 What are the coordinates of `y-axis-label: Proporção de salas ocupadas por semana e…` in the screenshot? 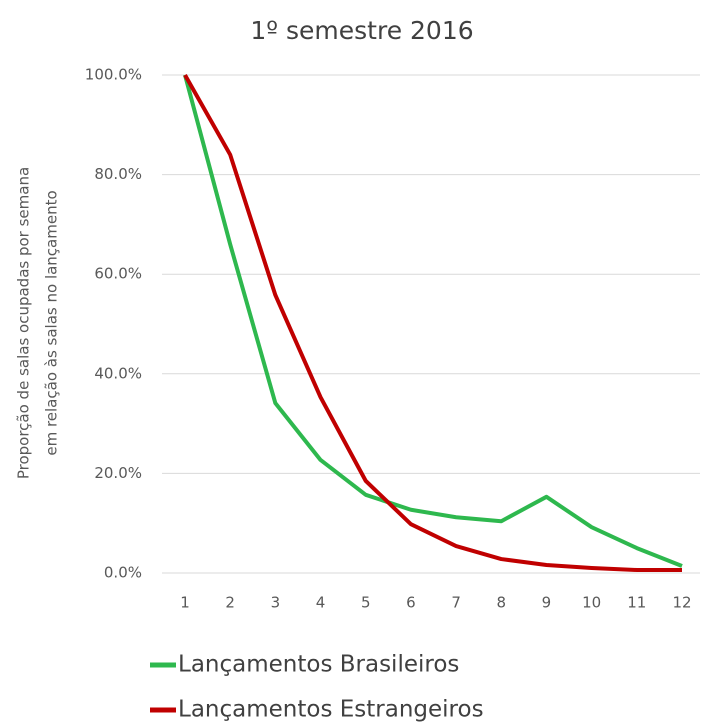 It's located at (38, 323).